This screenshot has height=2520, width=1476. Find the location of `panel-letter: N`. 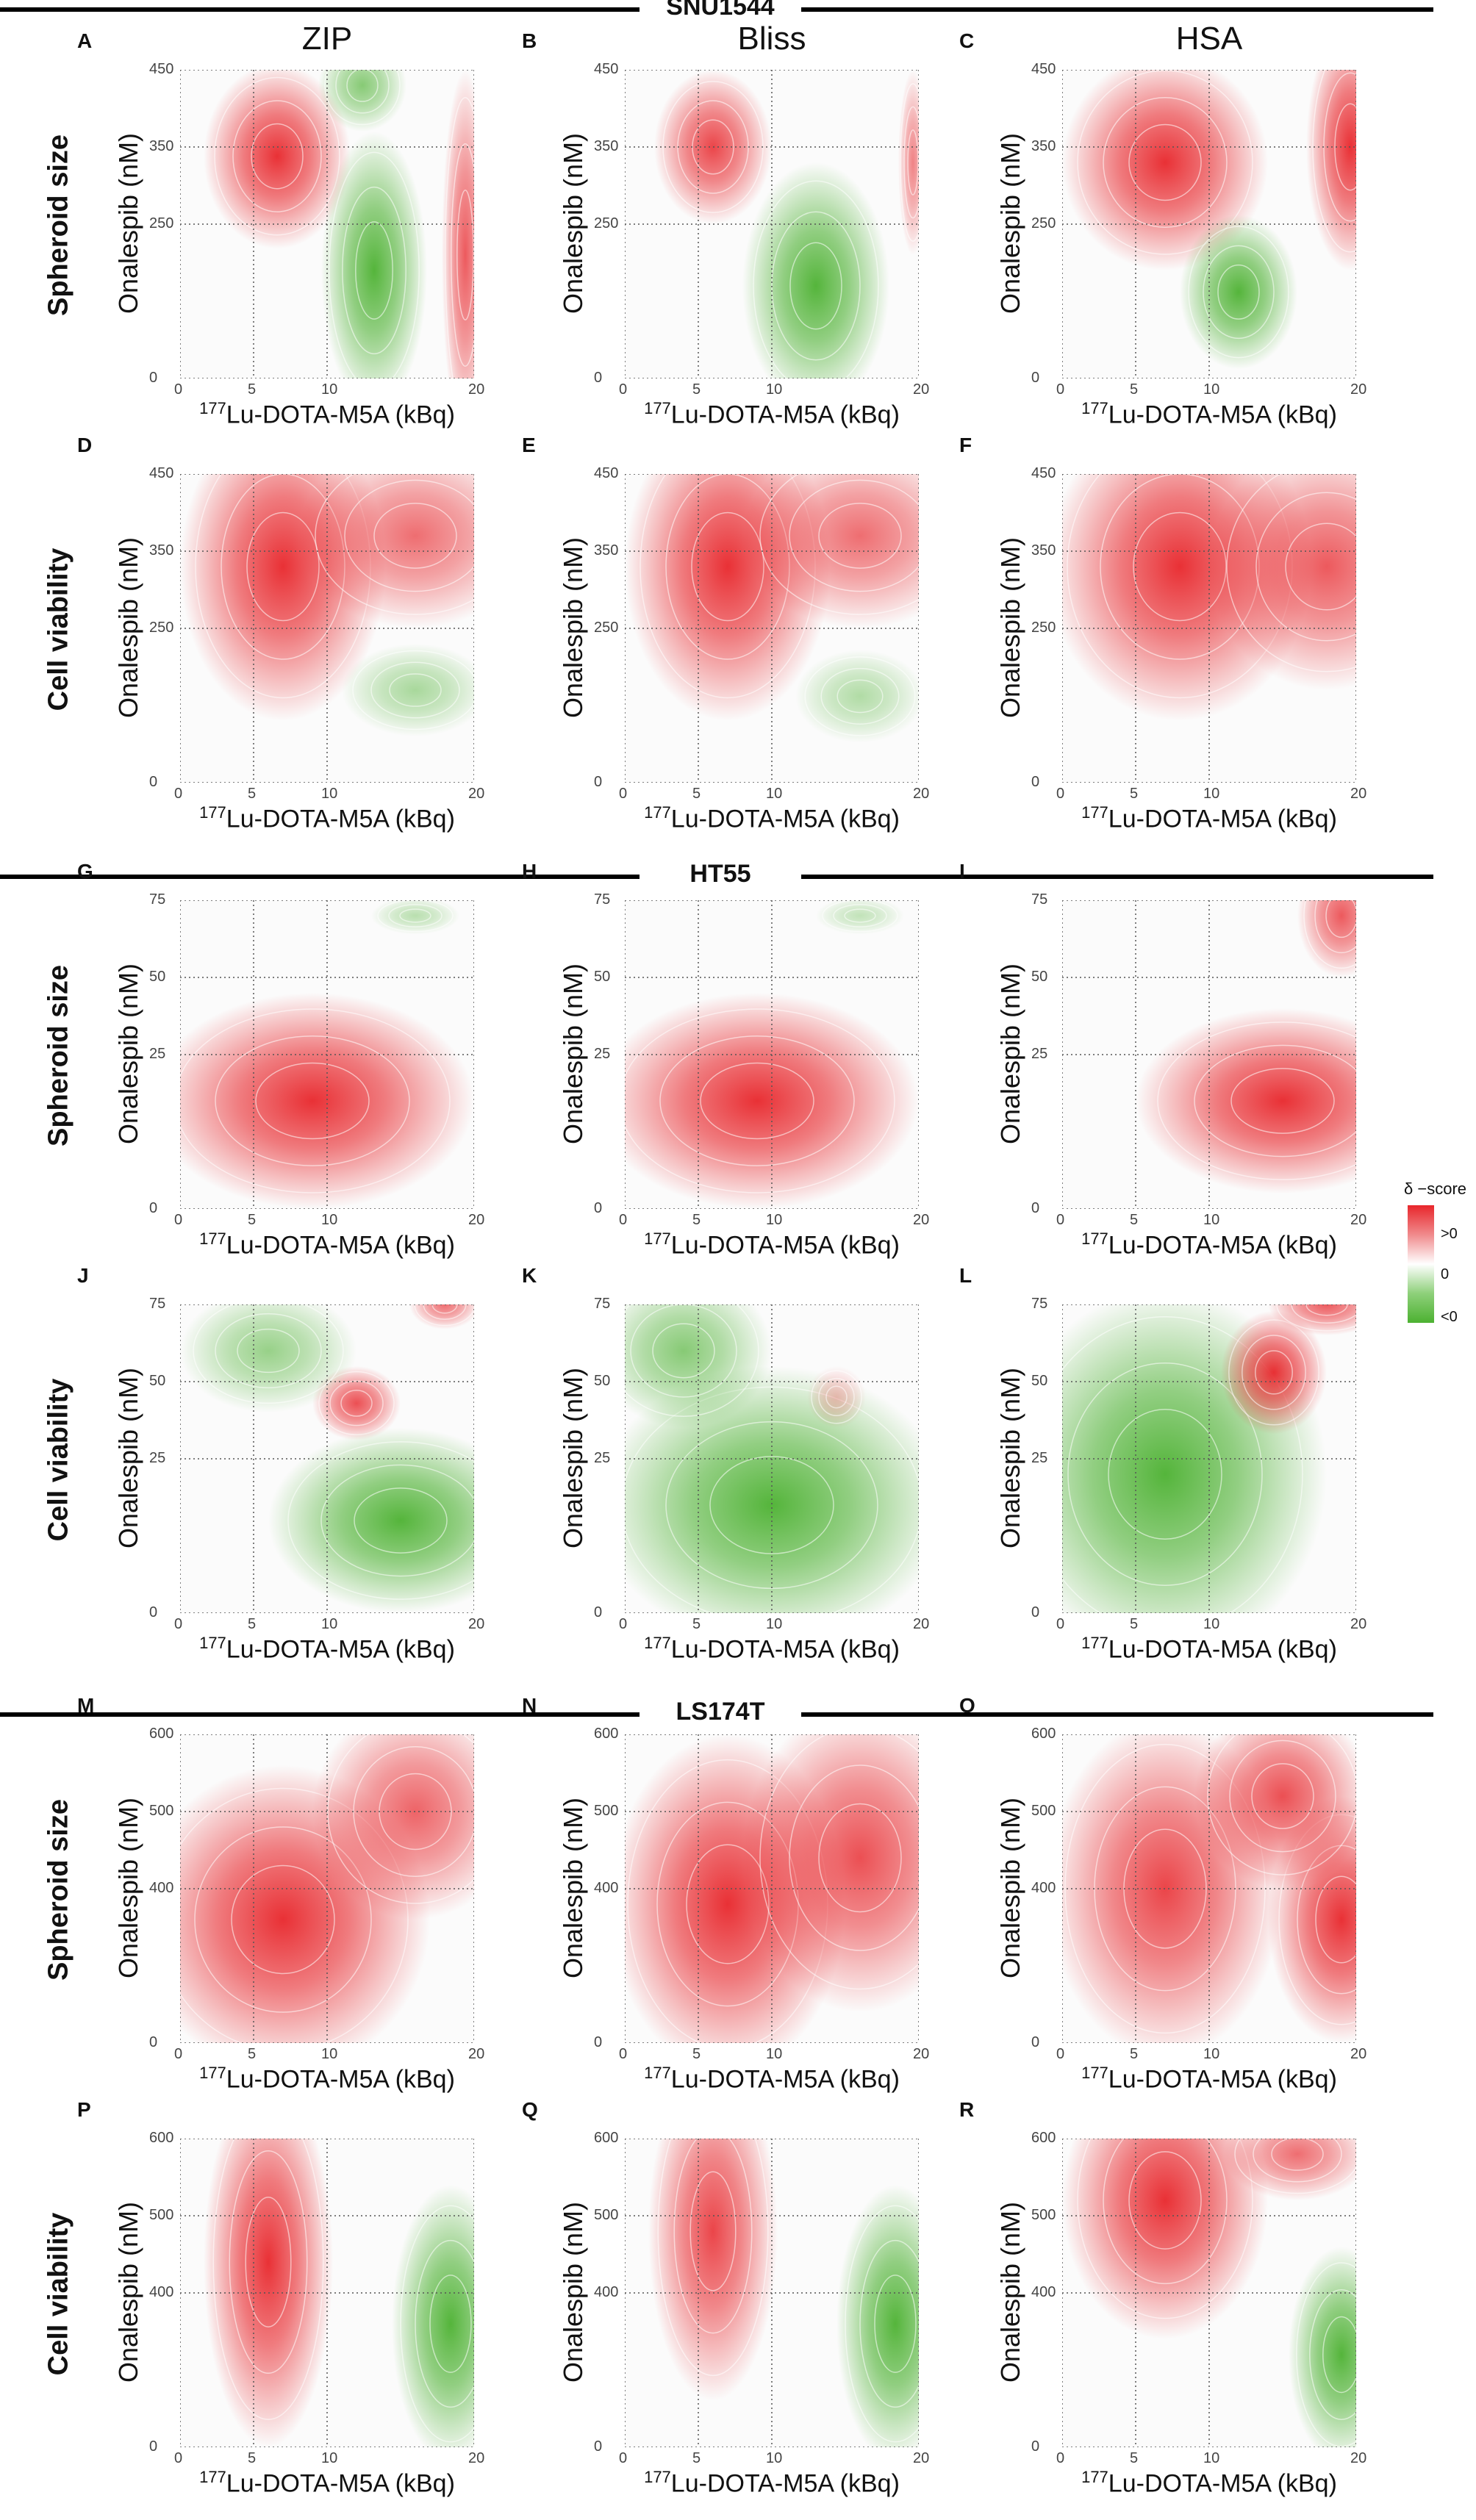

panel-letter: N is located at coordinates (529, 1706).